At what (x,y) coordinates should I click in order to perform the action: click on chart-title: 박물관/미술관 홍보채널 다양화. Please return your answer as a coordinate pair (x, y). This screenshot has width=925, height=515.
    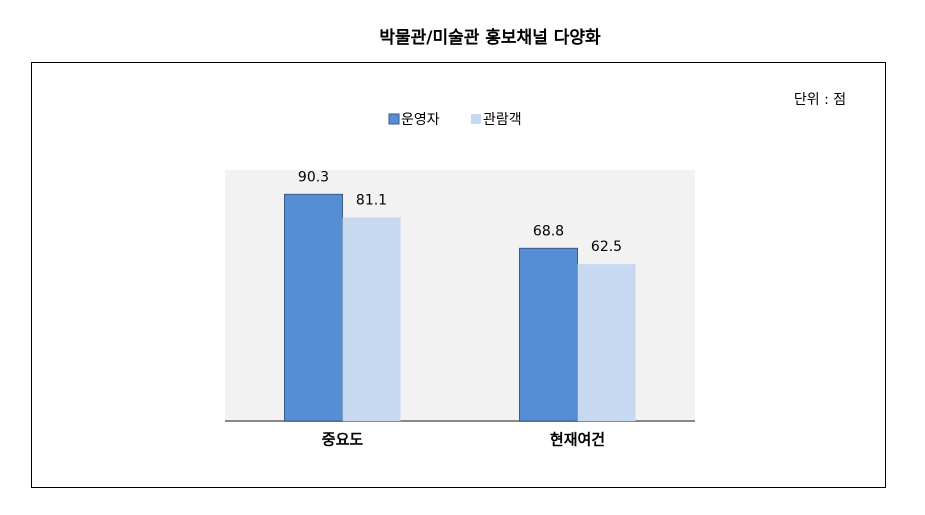
    Looking at the image, I should click on (490, 37).